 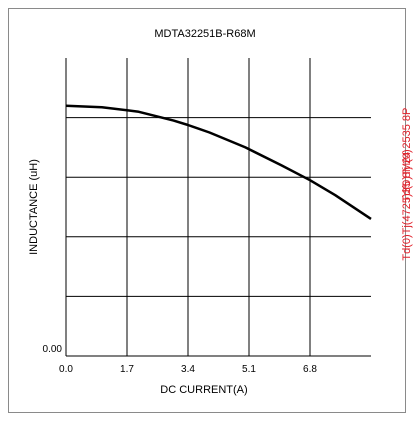 I want to click on chart-title: MDTA32251B-R68M, so click(x=204, y=34).